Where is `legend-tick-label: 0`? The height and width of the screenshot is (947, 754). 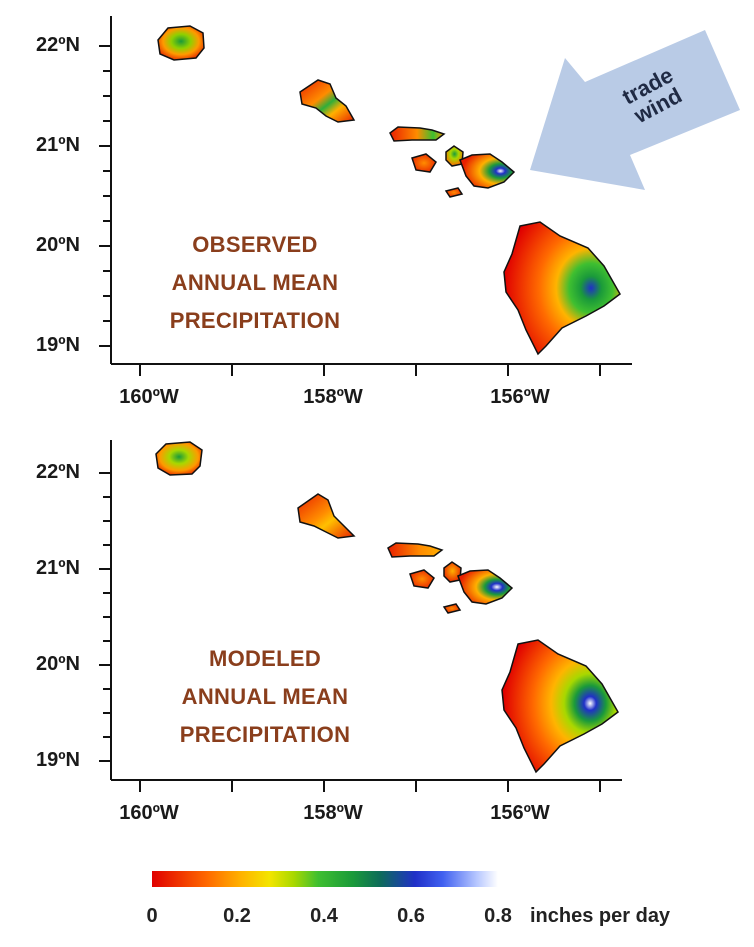
legend-tick-label: 0 is located at coordinates (152, 916).